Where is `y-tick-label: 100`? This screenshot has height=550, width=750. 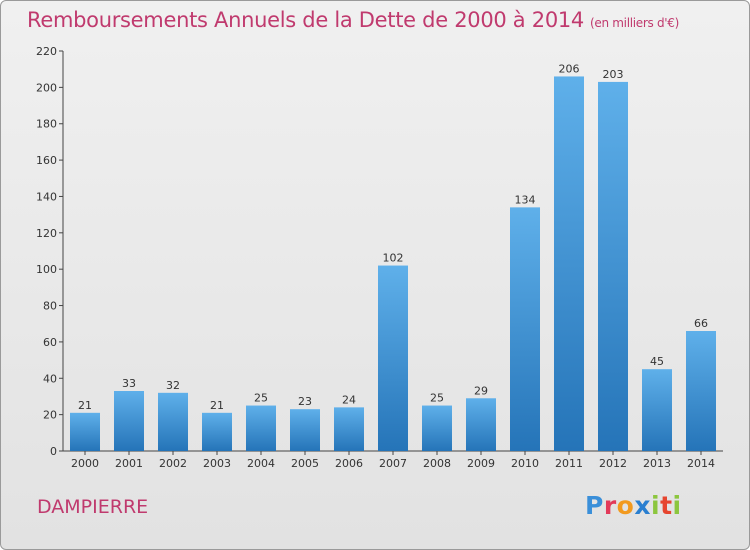 y-tick-label: 100 is located at coordinates (46, 269).